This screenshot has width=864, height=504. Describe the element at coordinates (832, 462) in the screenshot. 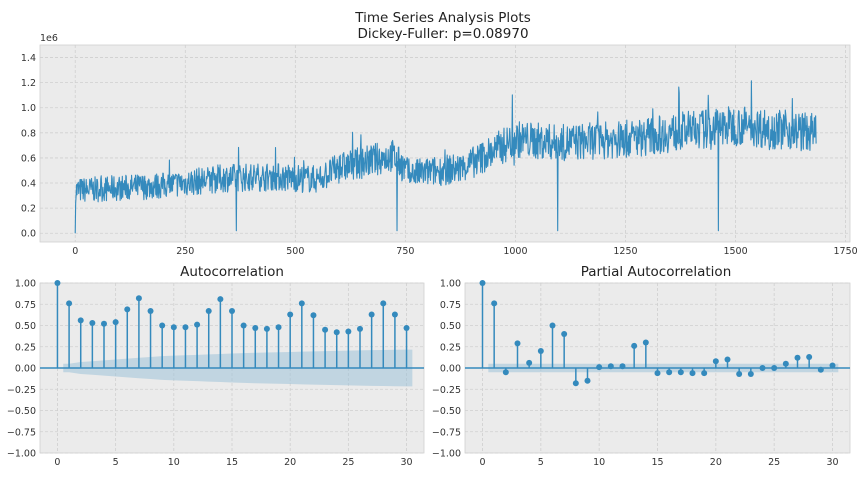

I see `pacf-xtick-label: 30` at that location.